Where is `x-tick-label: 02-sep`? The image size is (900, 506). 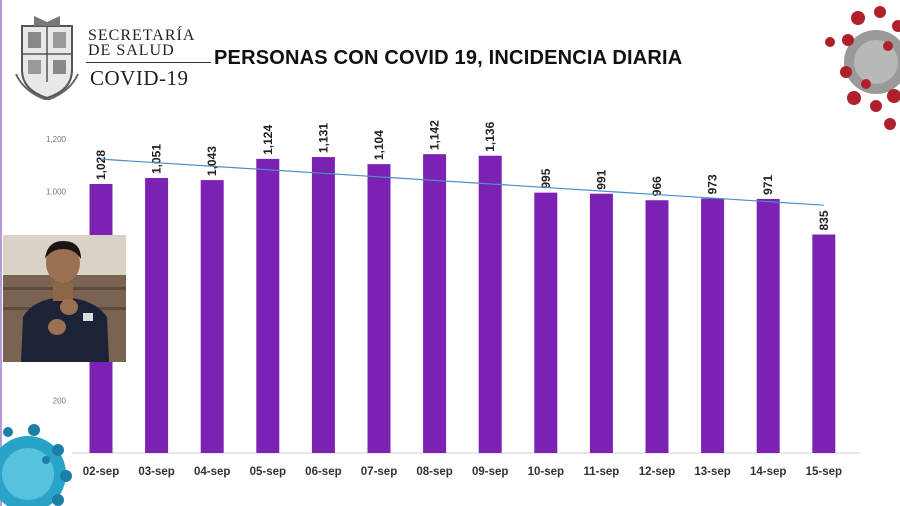
x-tick-label: 02-sep is located at coordinates (101, 472).